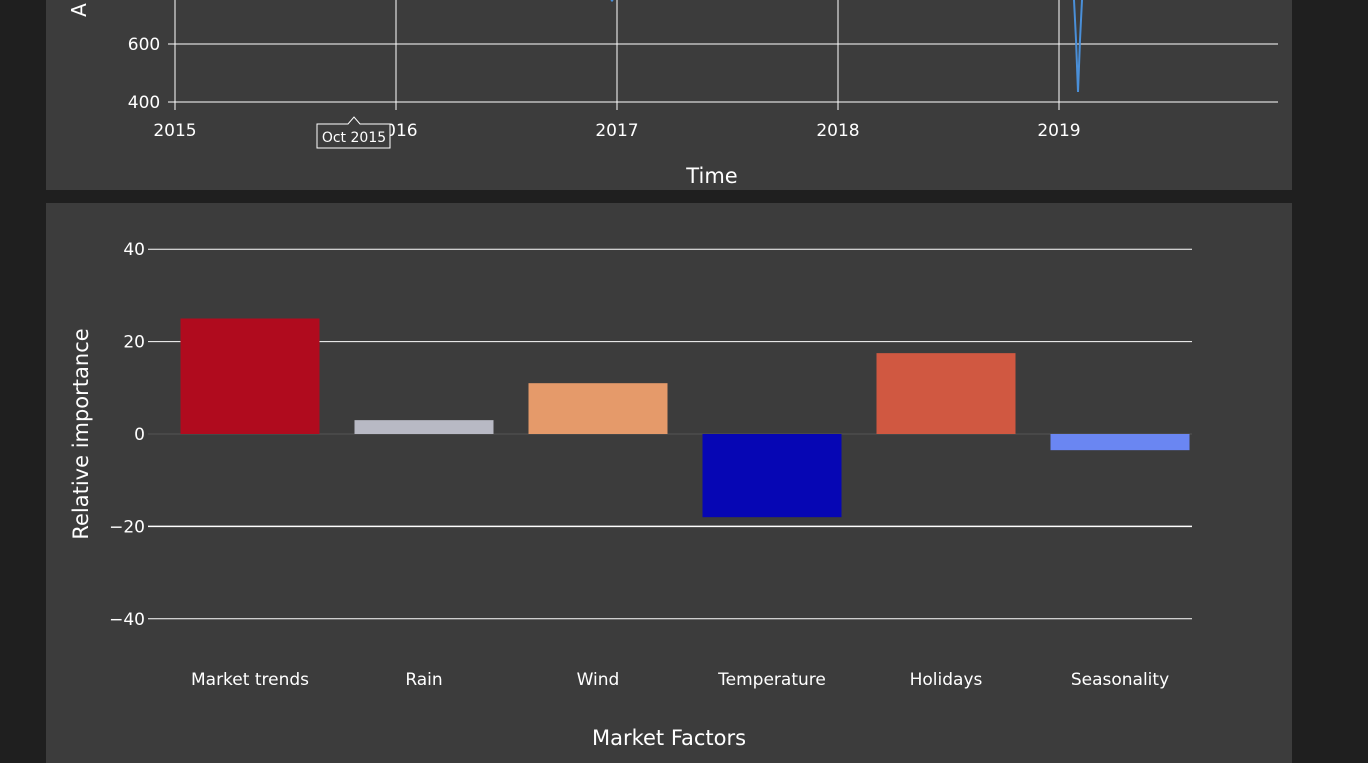 The image size is (1368, 763). What do you see at coordinates (946, 680) in the screenshot?
I see `x-tick-label: Holidays` at bounding box center [946, 680].